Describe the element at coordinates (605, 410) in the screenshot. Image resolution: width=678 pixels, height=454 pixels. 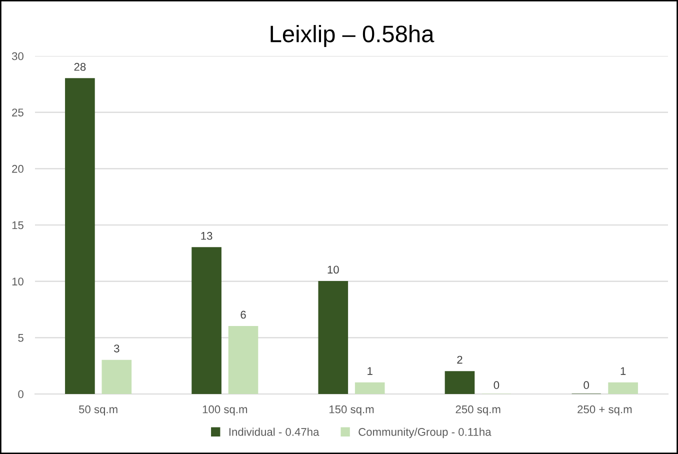
I see `x-tick-label: 250 + sq.m` at that location.